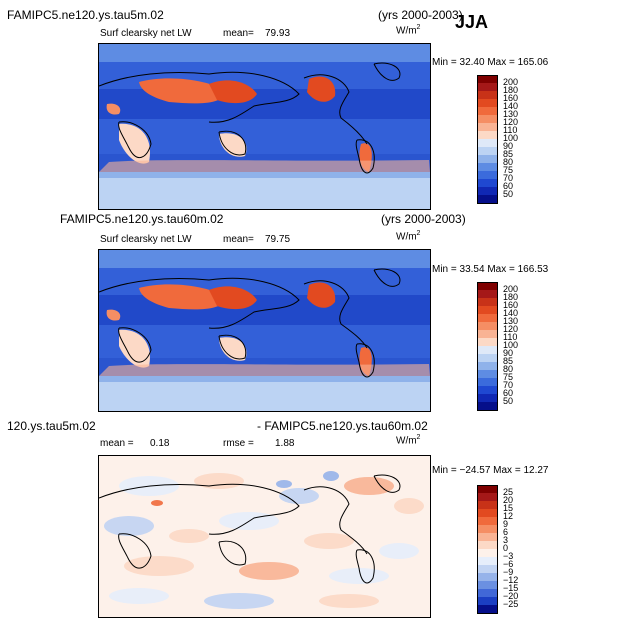  I want to click on colorbar-tick-label: −12, so click(511, 580).